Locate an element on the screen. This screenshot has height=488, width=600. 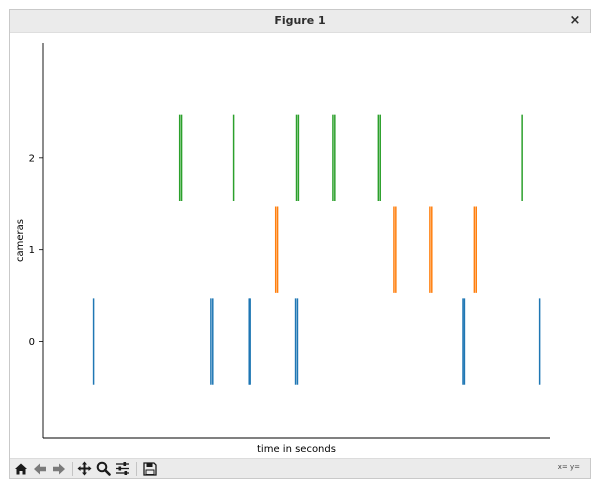
title-bar: Figure 1 × is located at coordinates (300, 21).